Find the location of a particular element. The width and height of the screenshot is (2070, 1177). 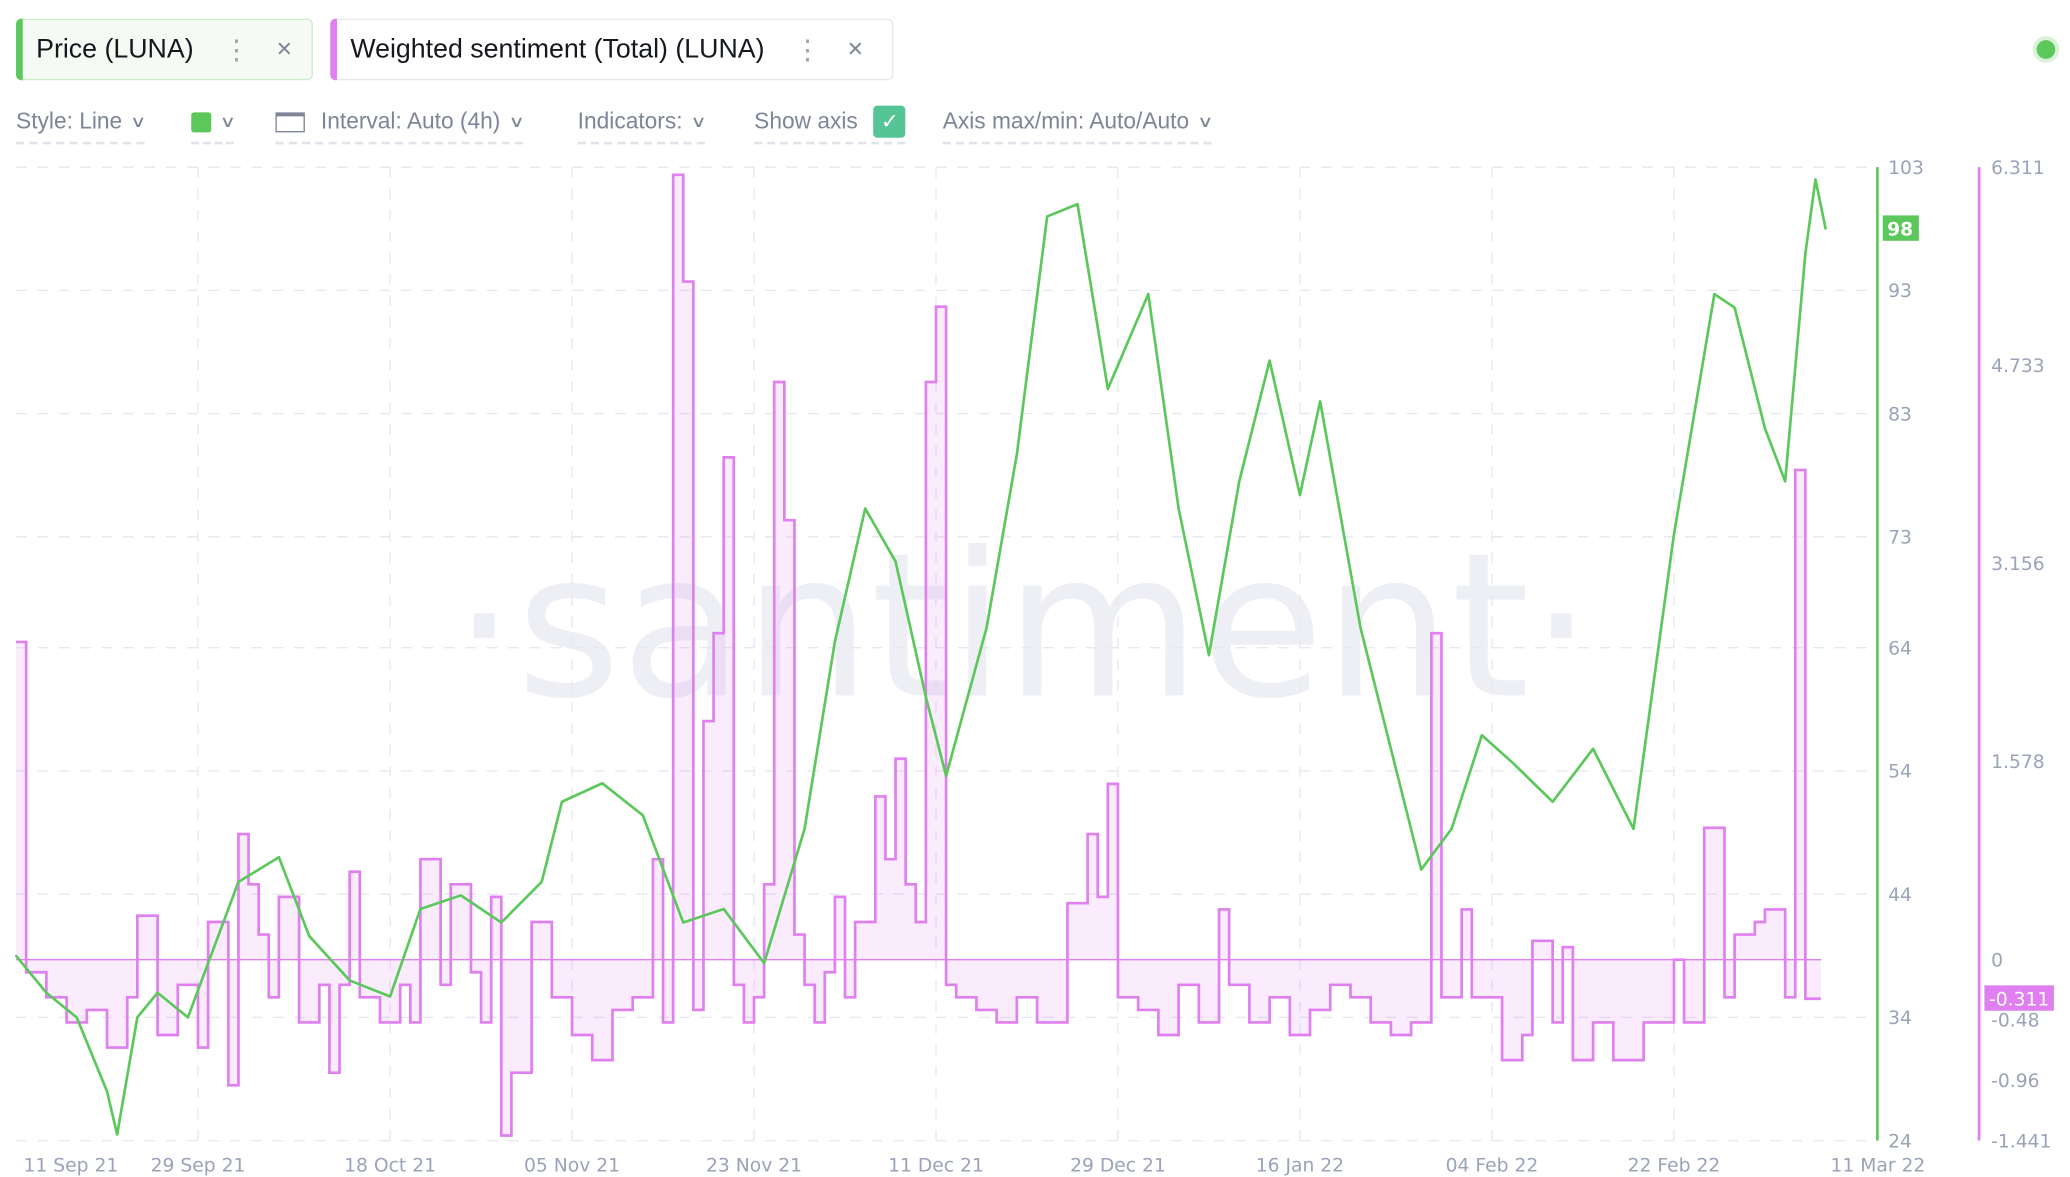

style-dropdown: Style: Line ∨ is located at coordinates (81, 123).